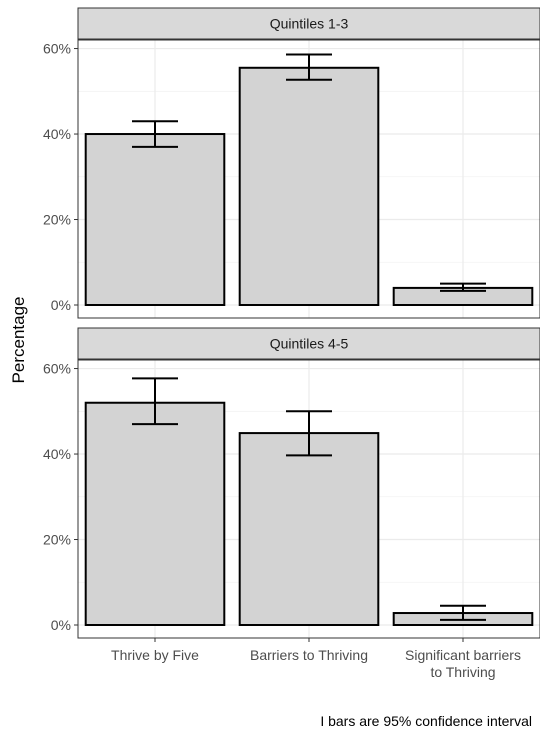  What do you see at coordinates (155, 655) in the screenshot?
I see `x-tick-label: Thrive by Five` at bounding box center [155, 655].